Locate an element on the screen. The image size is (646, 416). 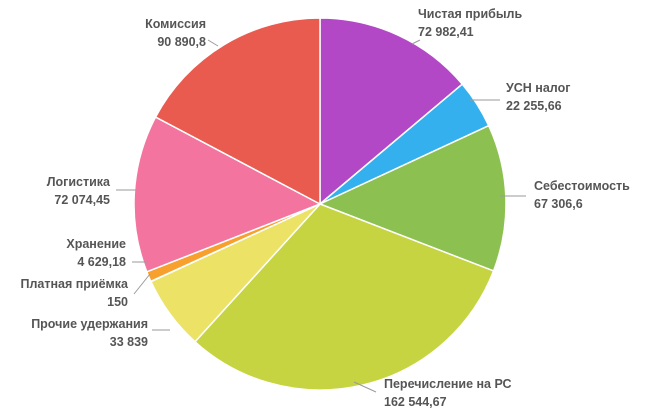
slice-label: Перечисление на РС is located at coordinates (448, 384).